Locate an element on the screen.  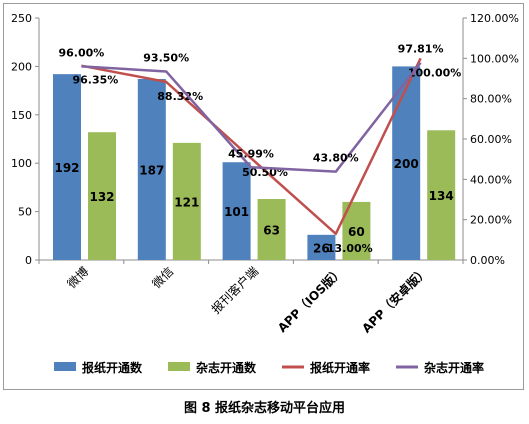
bar-value-label: 200 is located at coordinates (406, 164).